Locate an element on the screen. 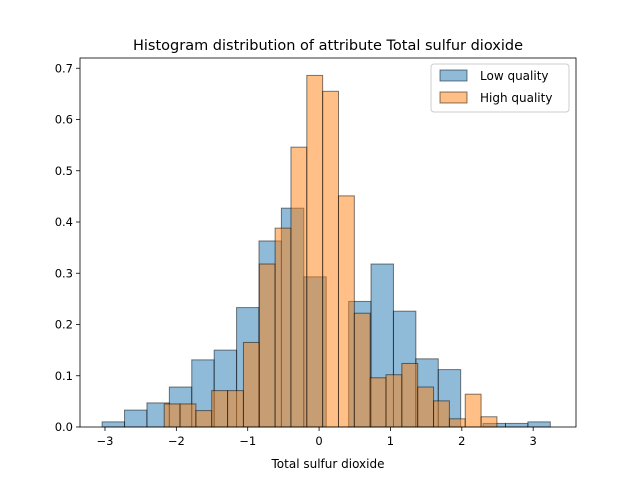 Image resolution: width=640 pixels, height=485 pixels. y-tick-label: 0.1 is located at coordinates (64, 376).